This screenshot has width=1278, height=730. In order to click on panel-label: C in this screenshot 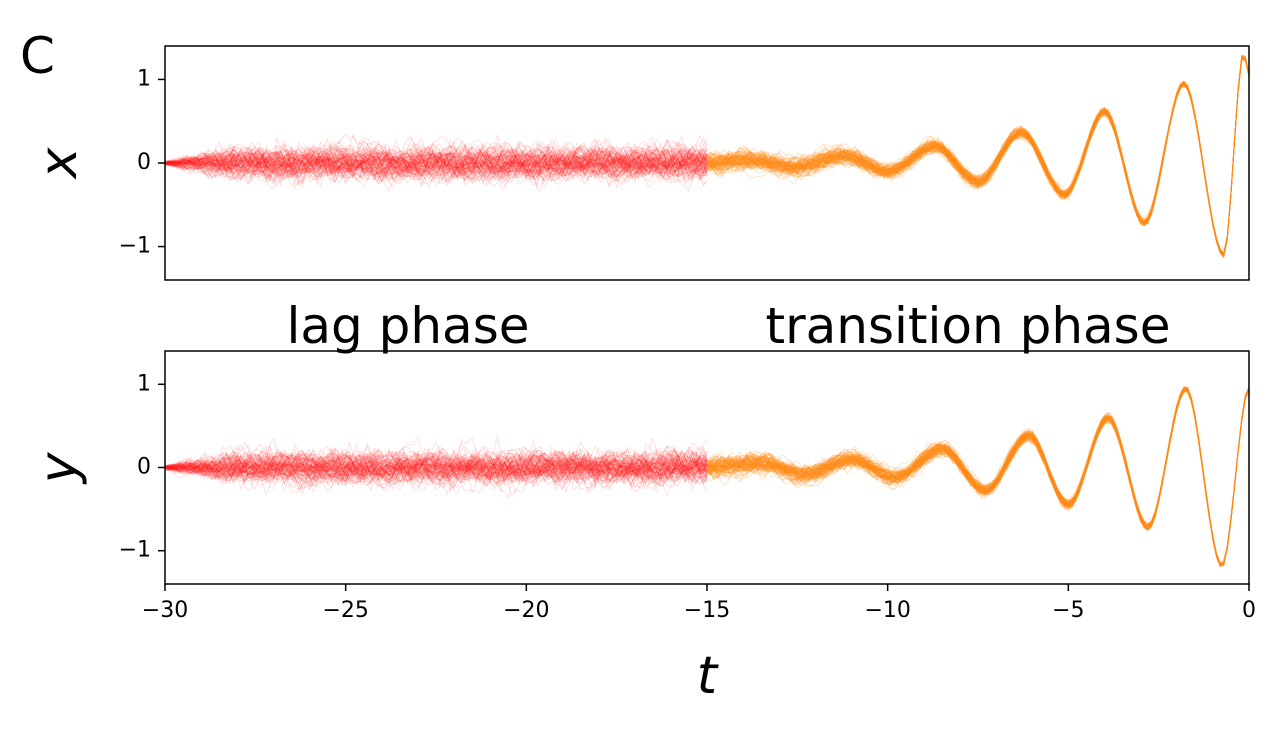, I will do `click(37, 56)`.